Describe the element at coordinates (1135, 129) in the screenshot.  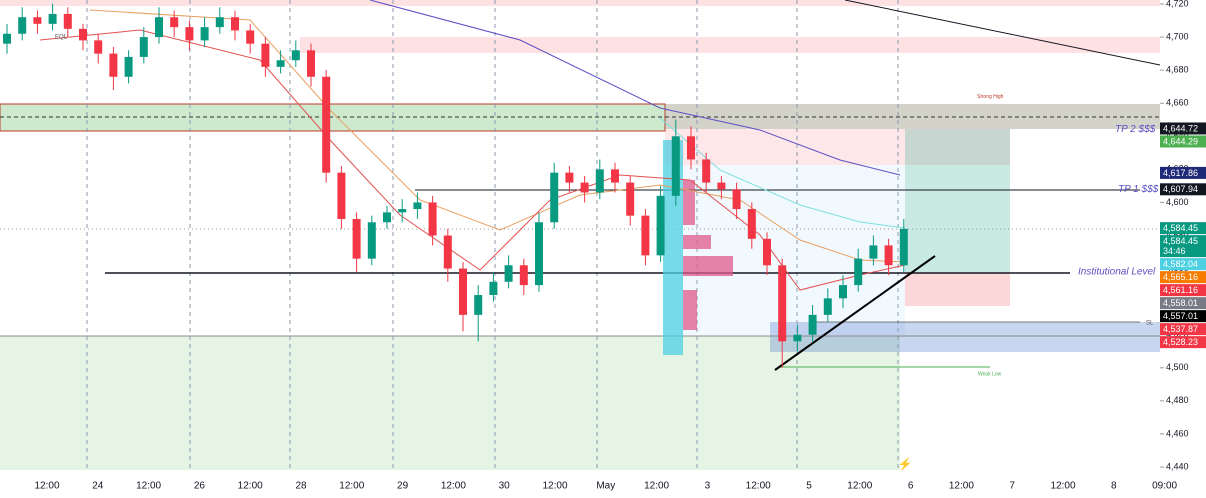
I see `annotation: TP 2 $$$` at that location.